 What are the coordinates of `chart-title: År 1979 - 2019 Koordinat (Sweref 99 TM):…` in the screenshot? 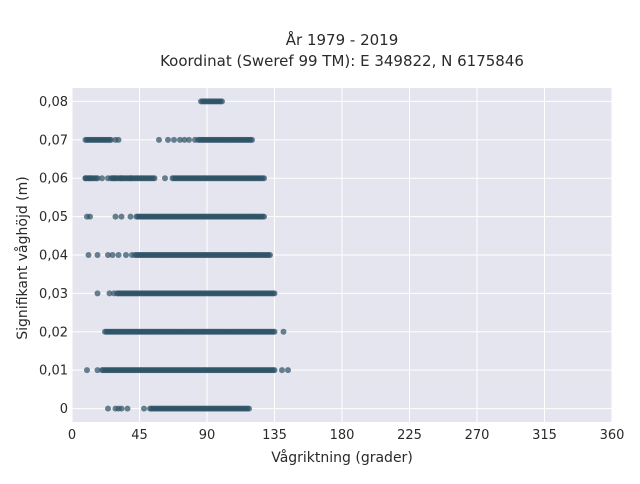 It's located at (342, 50).